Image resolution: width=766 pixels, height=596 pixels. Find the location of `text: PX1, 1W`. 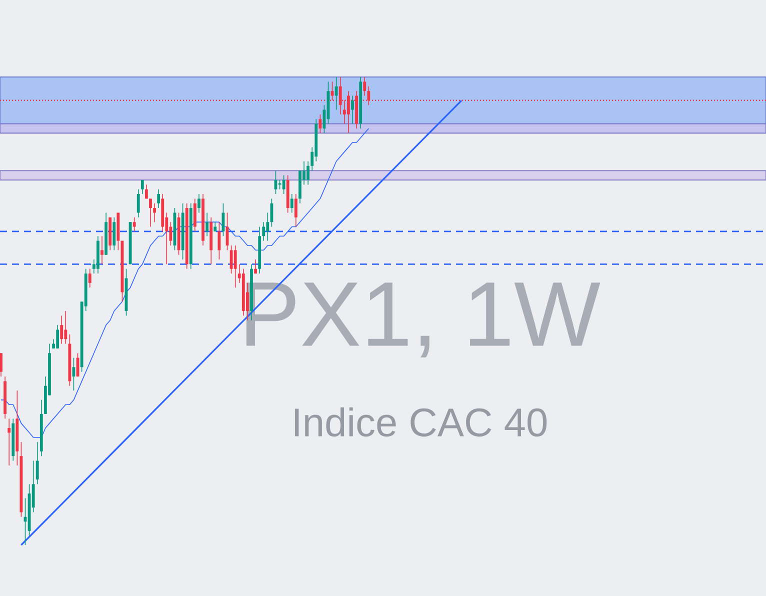

text: PX1, 1W is located at coordinates (423, 320).